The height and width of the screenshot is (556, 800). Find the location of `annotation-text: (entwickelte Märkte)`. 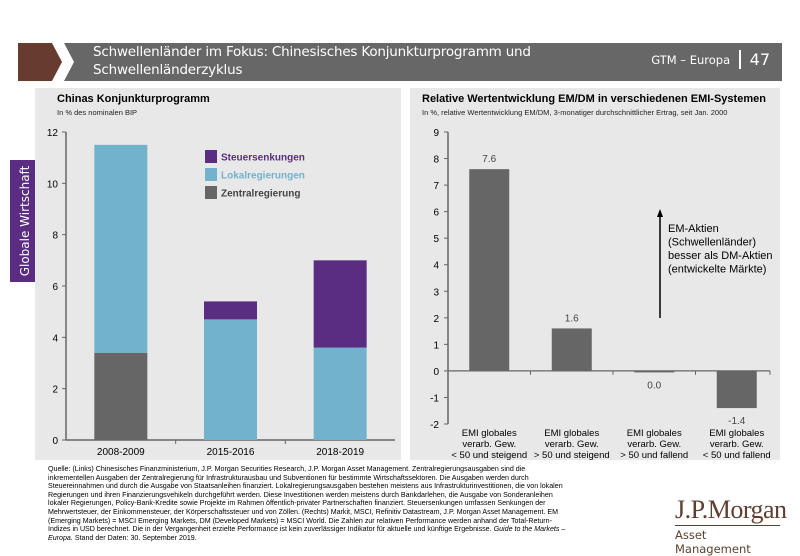

annotation-text: (entwickelte Märkte) is located at coordinates (717, 270).